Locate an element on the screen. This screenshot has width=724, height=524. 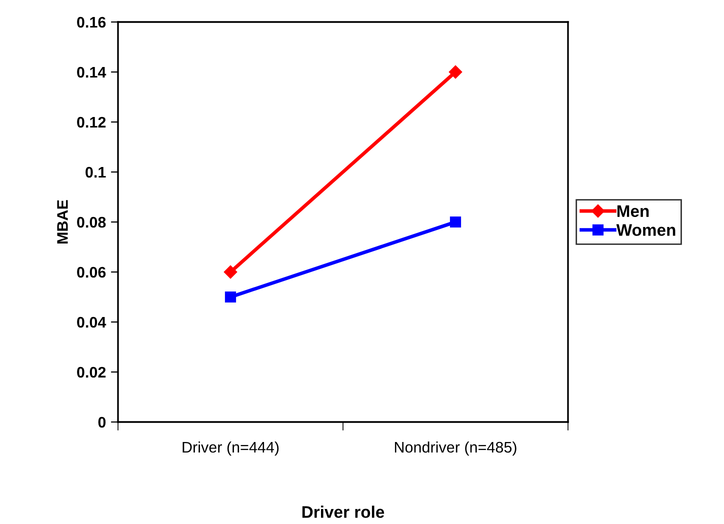
legend-label: Men is located at coordinates (633, 211).